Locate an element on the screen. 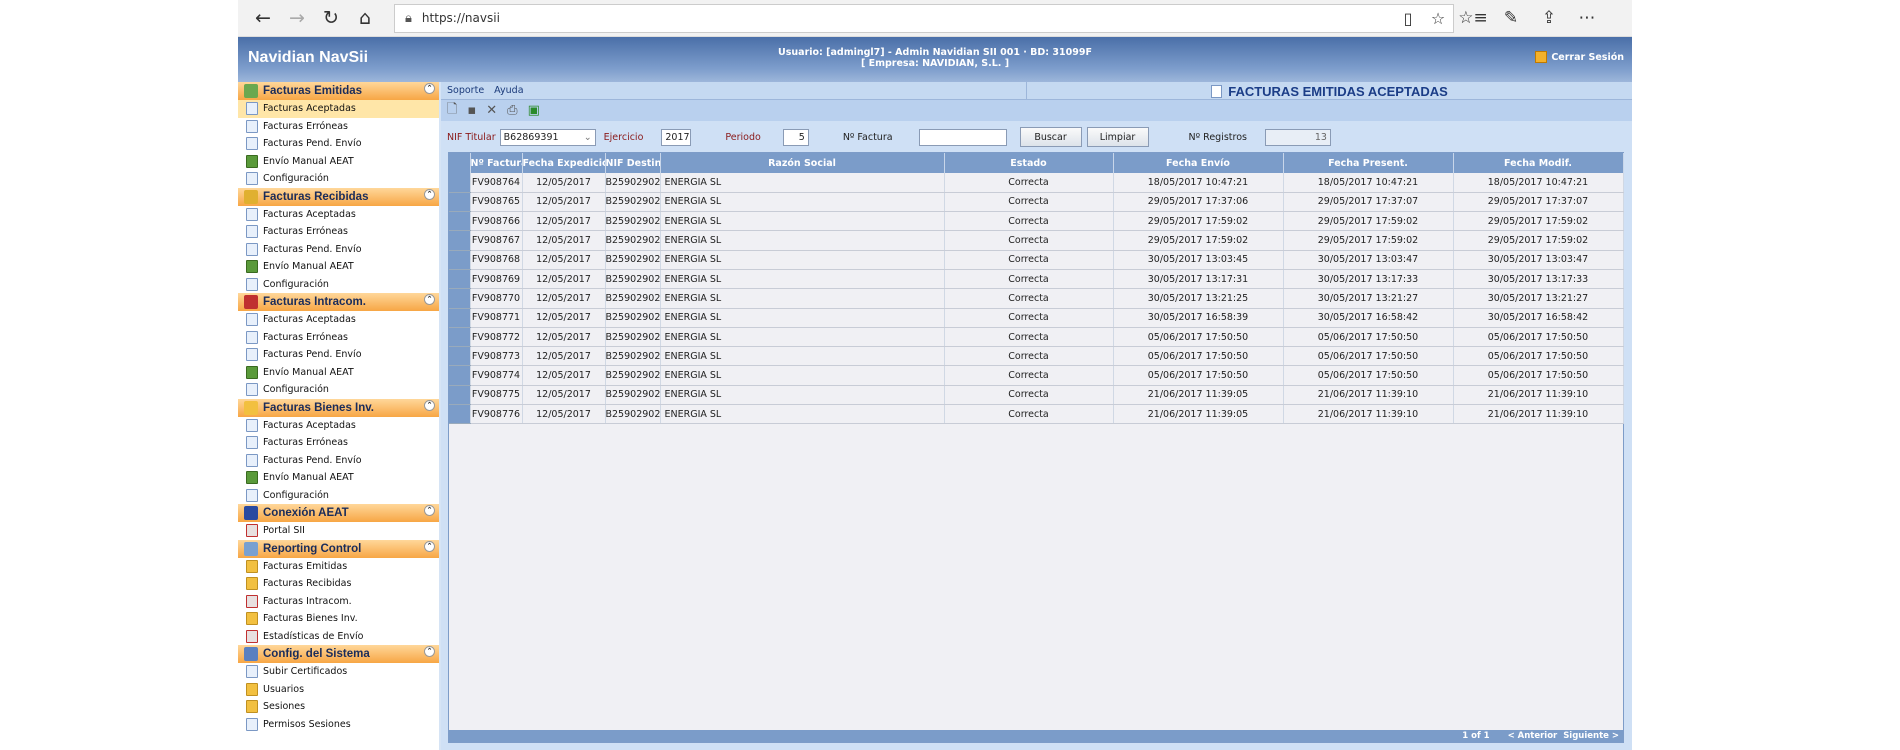 The width and height of the screenshot is (1900, 750). sidebar-item: Subir Certificados is located at coordinates (338, 672).